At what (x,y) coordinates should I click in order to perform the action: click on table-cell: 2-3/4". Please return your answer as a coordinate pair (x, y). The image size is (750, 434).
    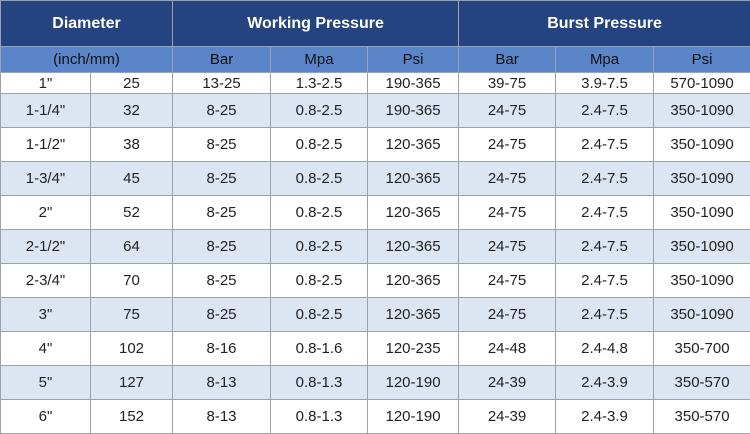
    Looking at the image, I should click on (46, 281).